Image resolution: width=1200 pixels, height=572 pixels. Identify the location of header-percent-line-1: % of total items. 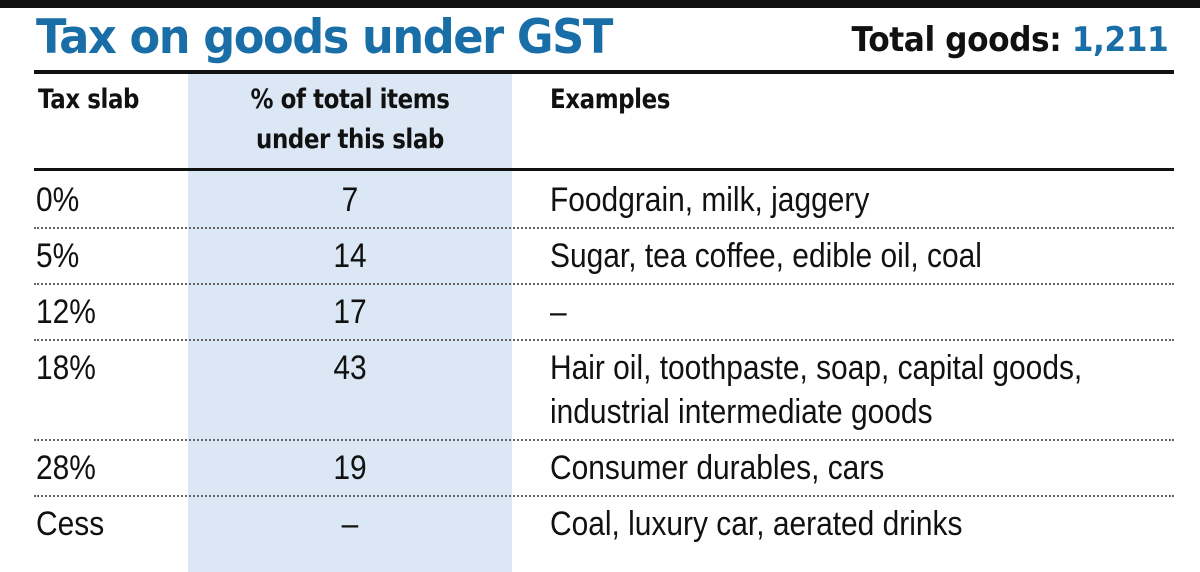
(350, 99).